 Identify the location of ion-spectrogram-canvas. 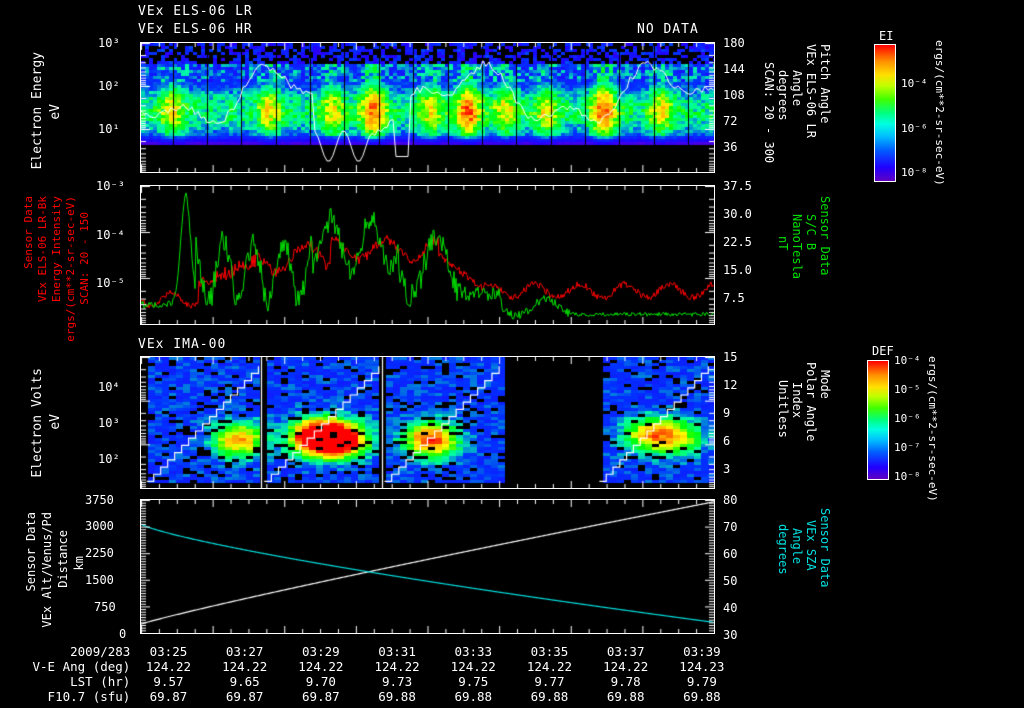
(427, 422).